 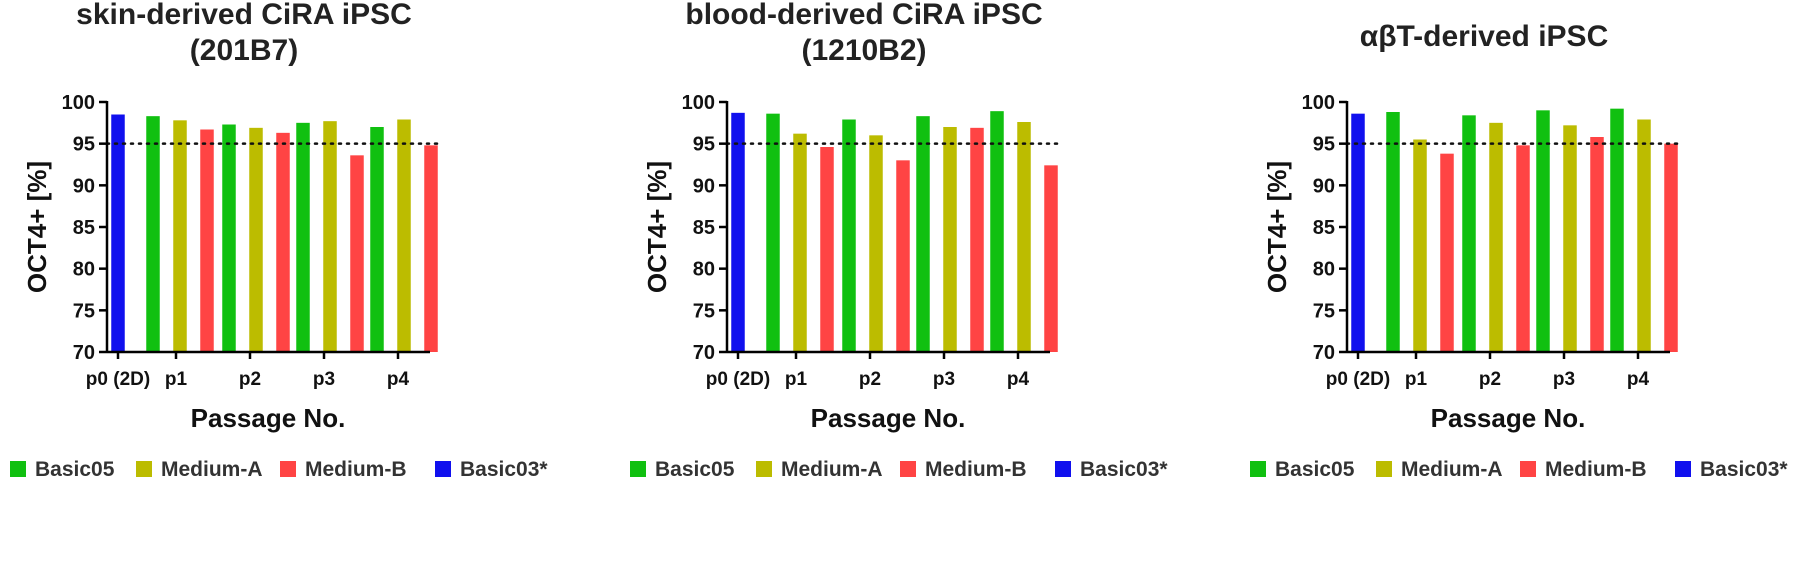 What do you see at coordinates (698, 103) in the screenshot?
I see `chart-1-ytick-label: 100` at bounding box center [698, 103].